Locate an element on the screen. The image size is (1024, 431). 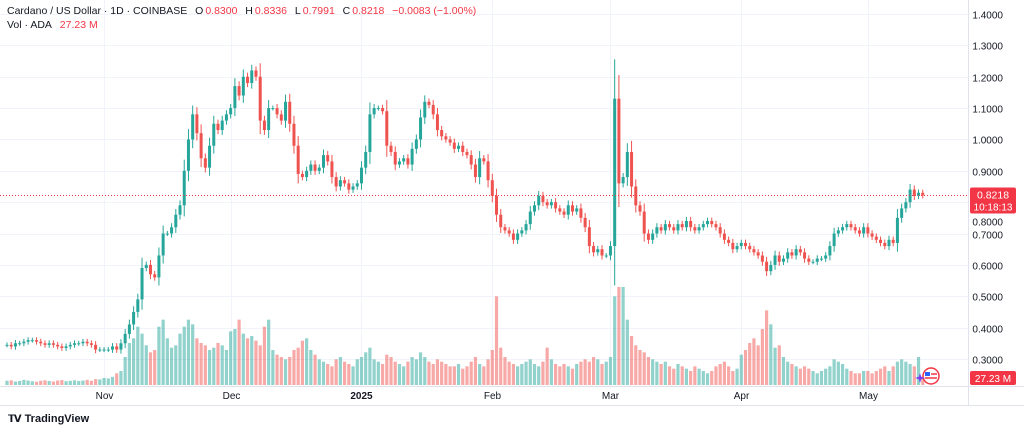
price-tick-label: 0.7000 is located at coordinates (987, 236).